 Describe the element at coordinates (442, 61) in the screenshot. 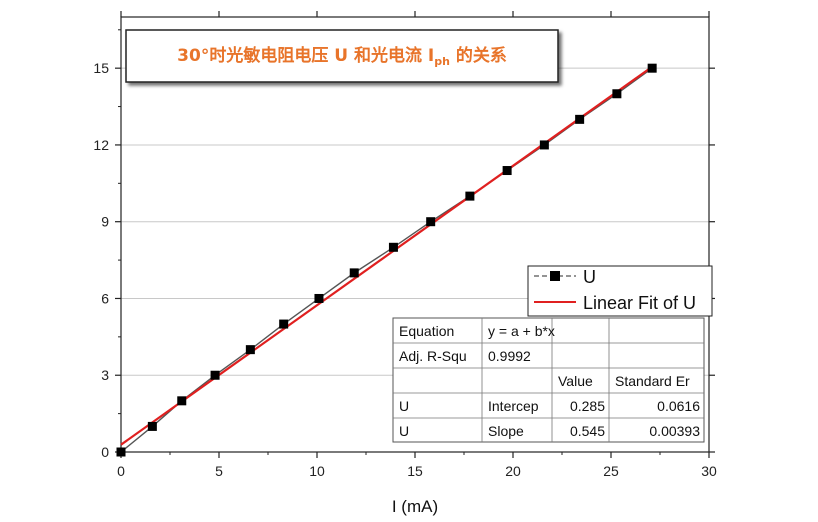

I see `title-subscript: ph` at that location.